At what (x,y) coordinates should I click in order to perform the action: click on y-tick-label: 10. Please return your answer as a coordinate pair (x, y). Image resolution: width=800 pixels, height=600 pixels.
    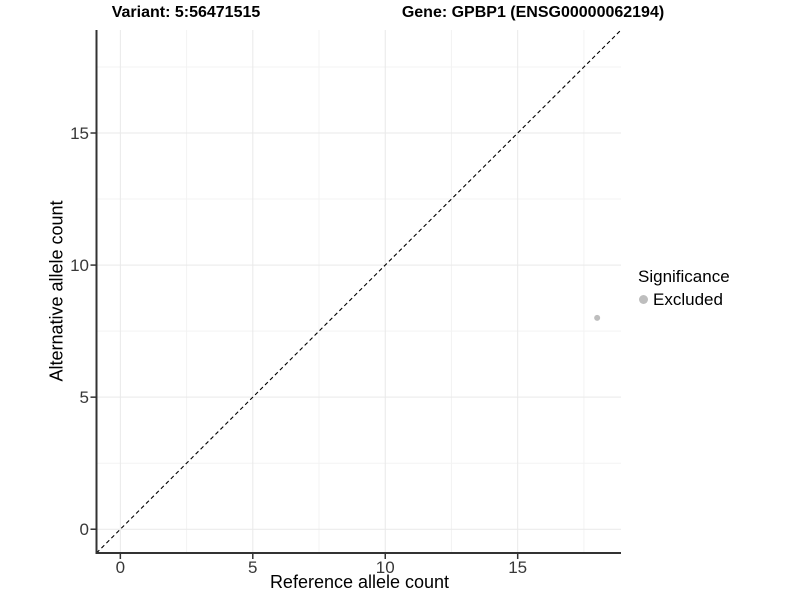
    Looking at the image, I should click on (79, 265).